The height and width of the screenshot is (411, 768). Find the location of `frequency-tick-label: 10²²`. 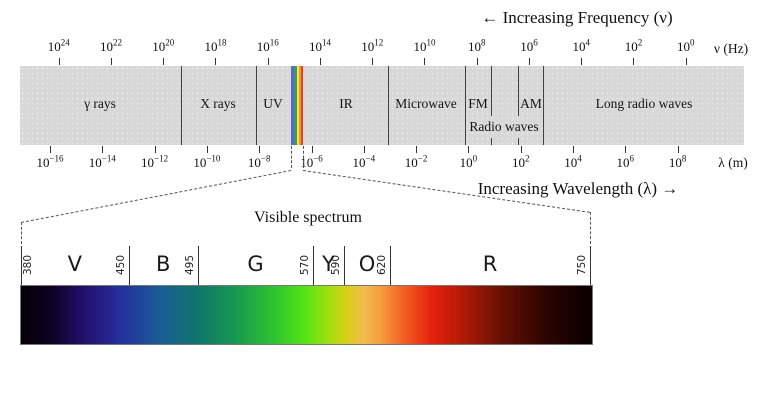

frequency-tick-label: 10²² is located at coordinates (110, 45).